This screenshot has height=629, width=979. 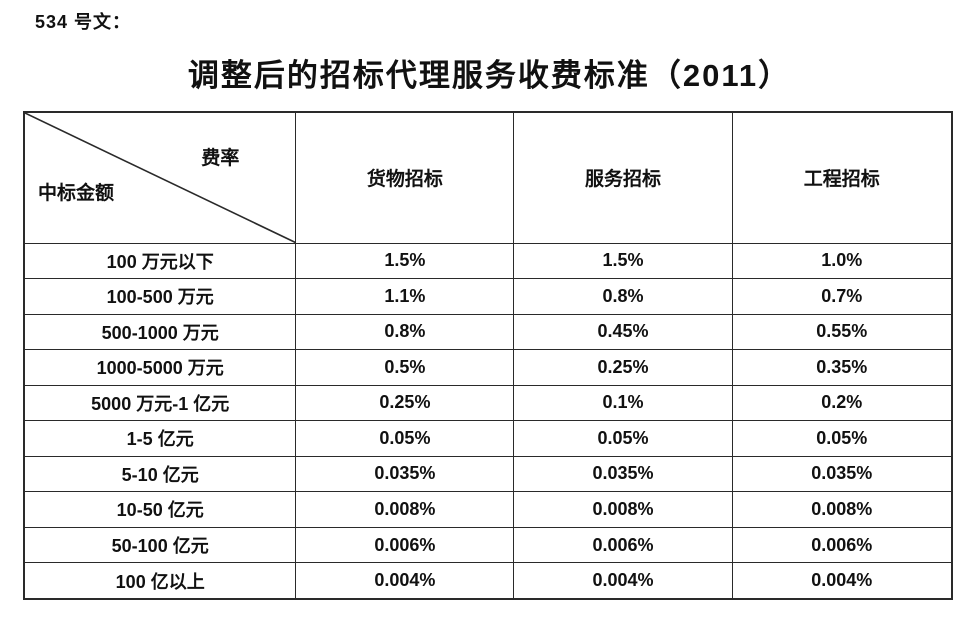 I want to click on fee-value-cell: 0.55%, so click(x=842, y=332).